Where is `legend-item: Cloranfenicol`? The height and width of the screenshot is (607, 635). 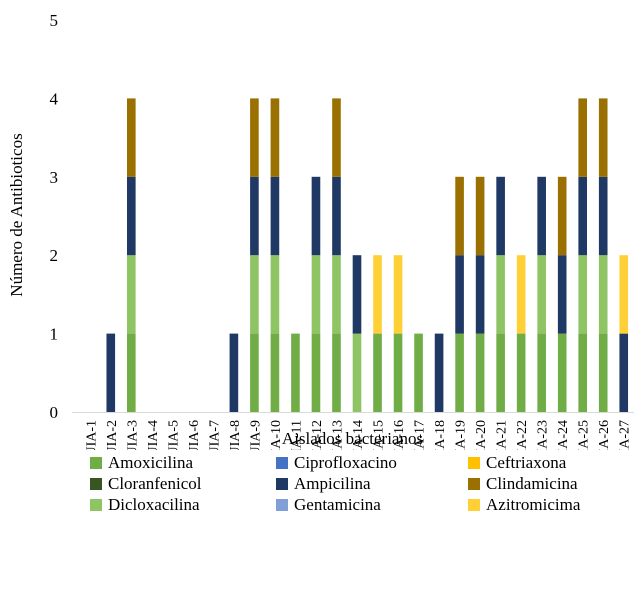
legend-item: Cloranfenicol is located at coordinates (145, 484).